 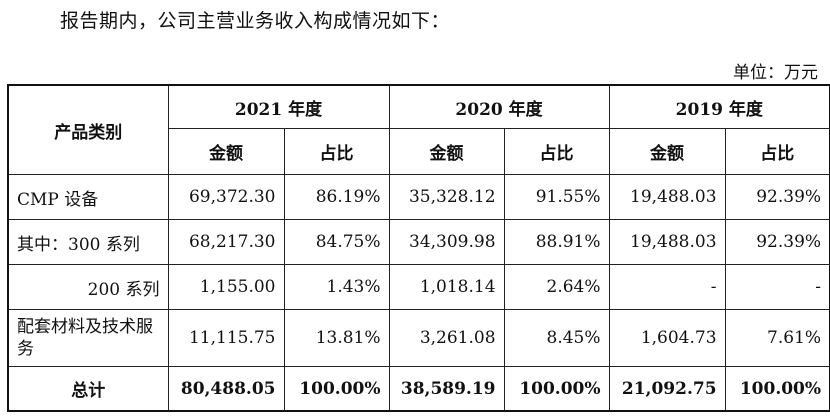 I want to click on amount-cell: 69,372.30, so click(x=226, y=197).